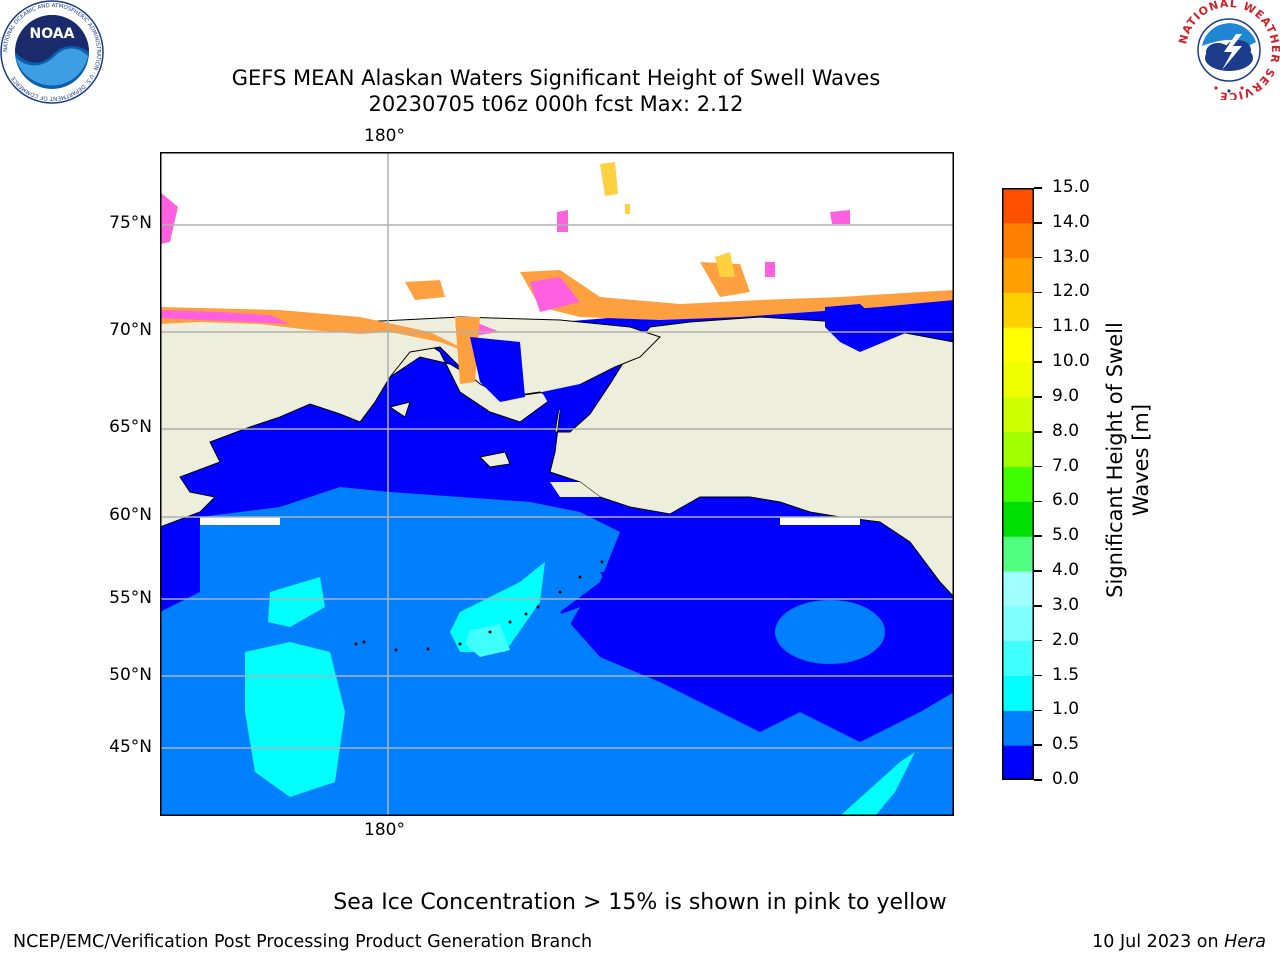 Image resolution: width=1280 pixels, height=960 pixels. Describe the element at coordinates (130, 747) in the screenshot. I see `lat-tick-45: 45°N` at that location.